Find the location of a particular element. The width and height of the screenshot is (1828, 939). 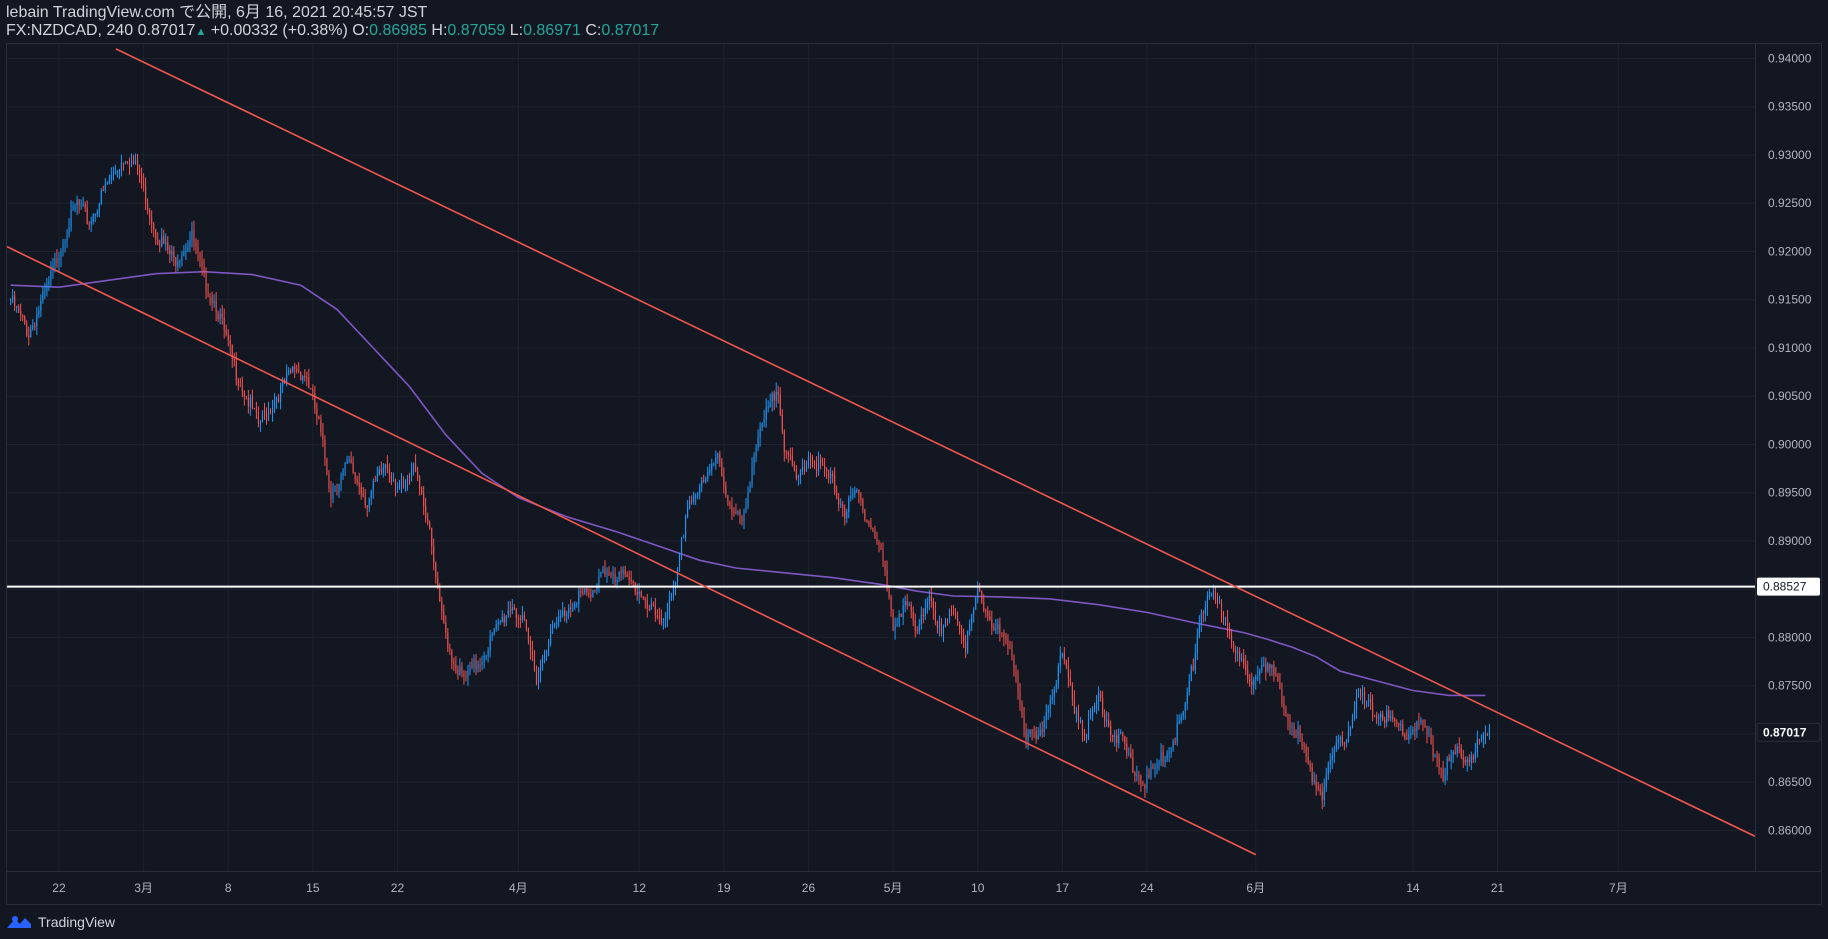

price-tick-label: 0.87500 is located at coordinates (1790, 686).